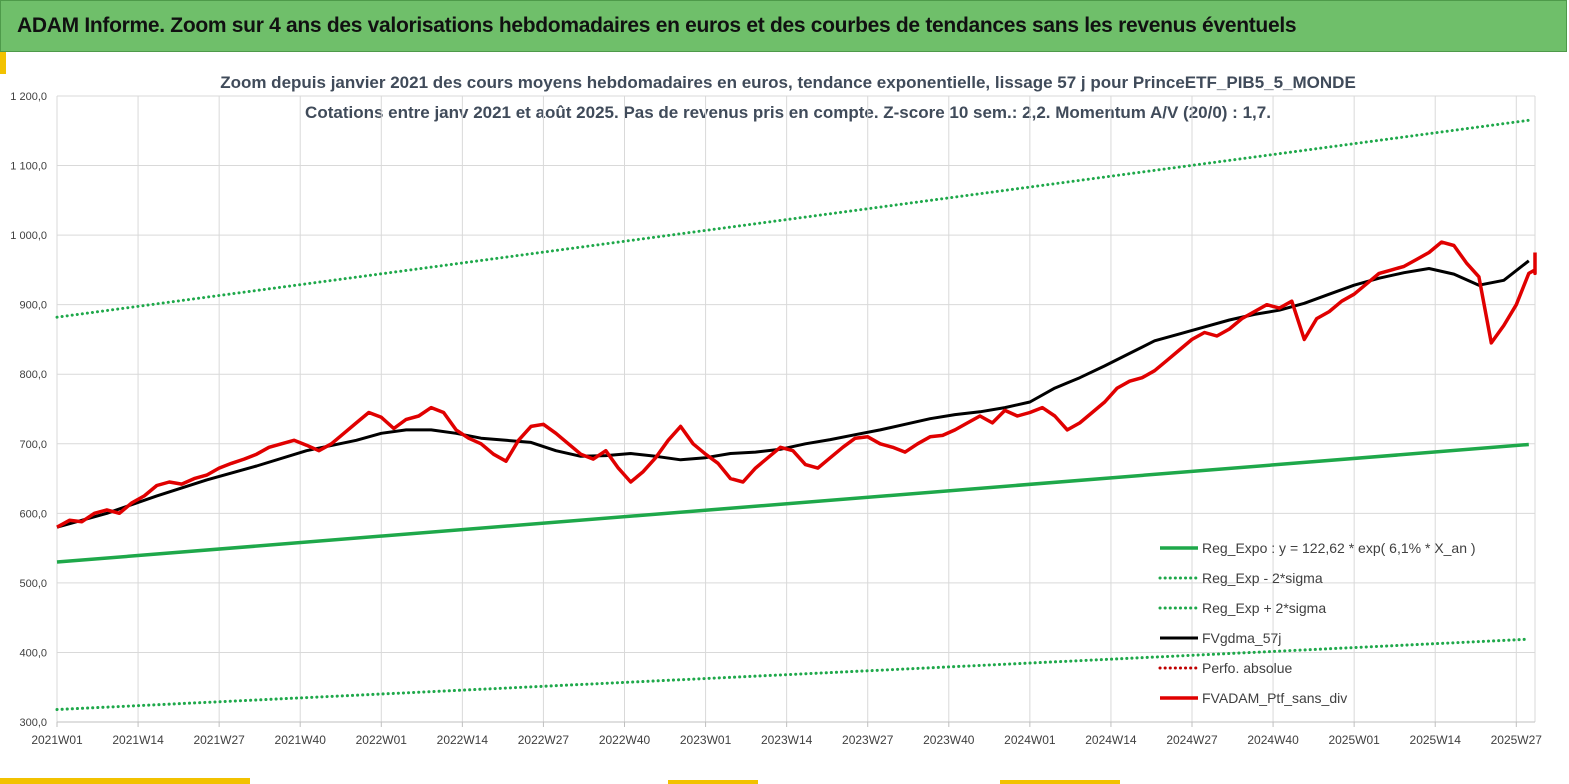 The height and width of the screenshot is (784, 1569). What do you see at coordinates (219, 740) in the screenshot?
I see `x-tick-label: 2021W27` at bounding box center [219, 740].